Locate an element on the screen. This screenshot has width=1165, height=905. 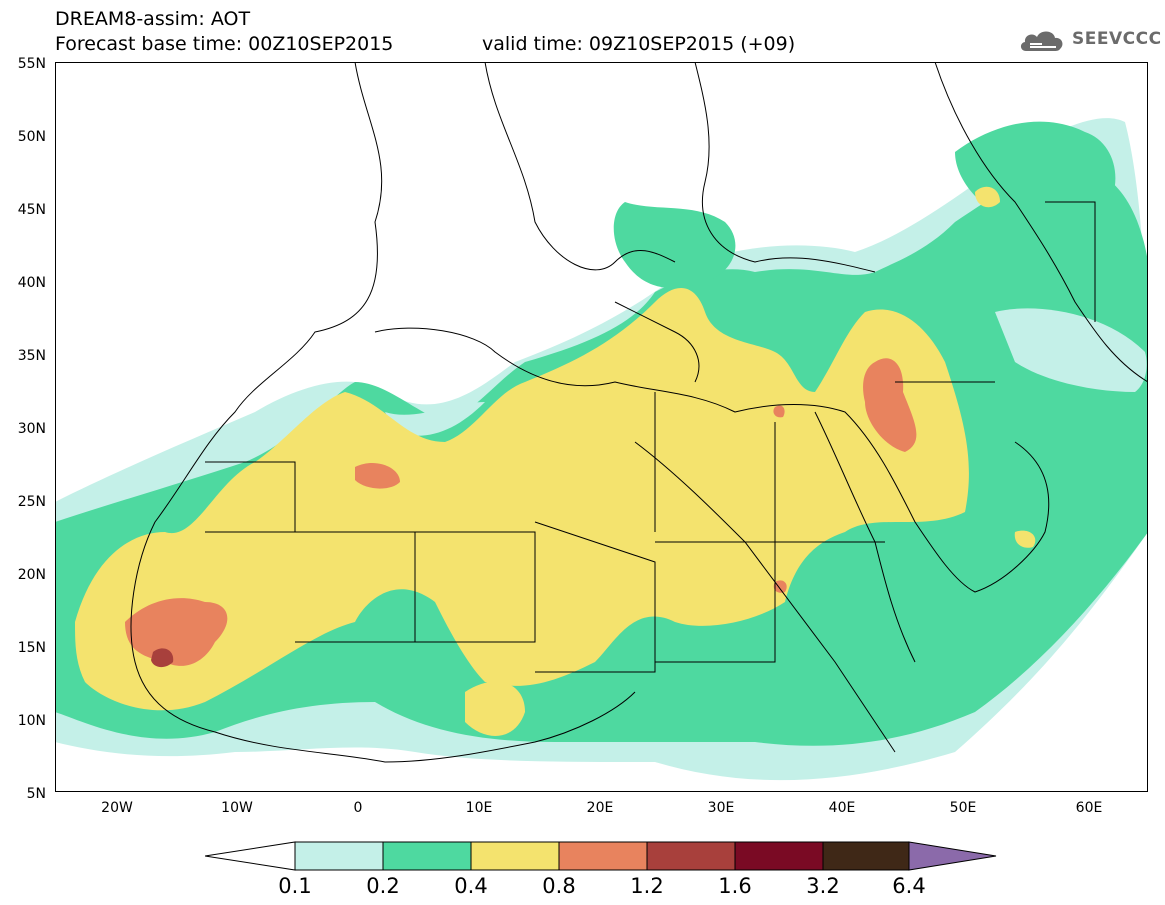
y-tick-label: 10N is located at coordinates (31, 721).